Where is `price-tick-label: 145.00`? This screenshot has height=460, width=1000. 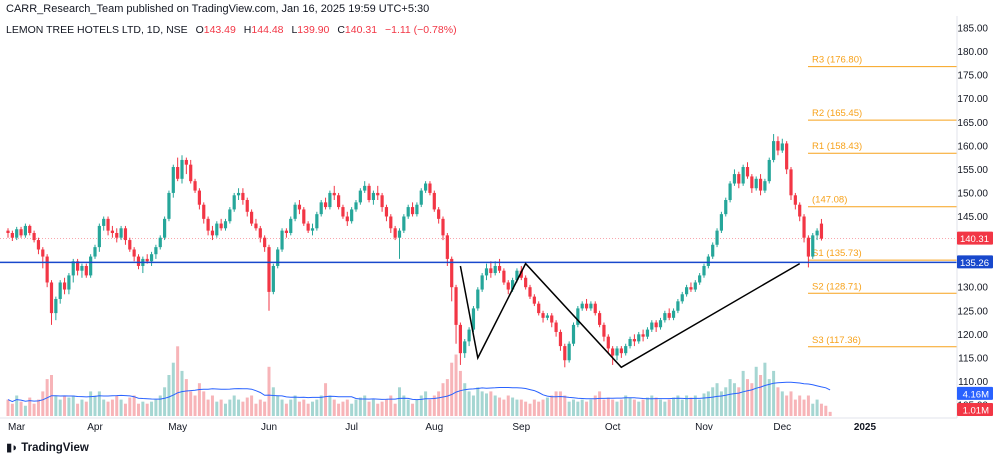
price-tick-label: 145.00 is located at coordinates (972, 217).